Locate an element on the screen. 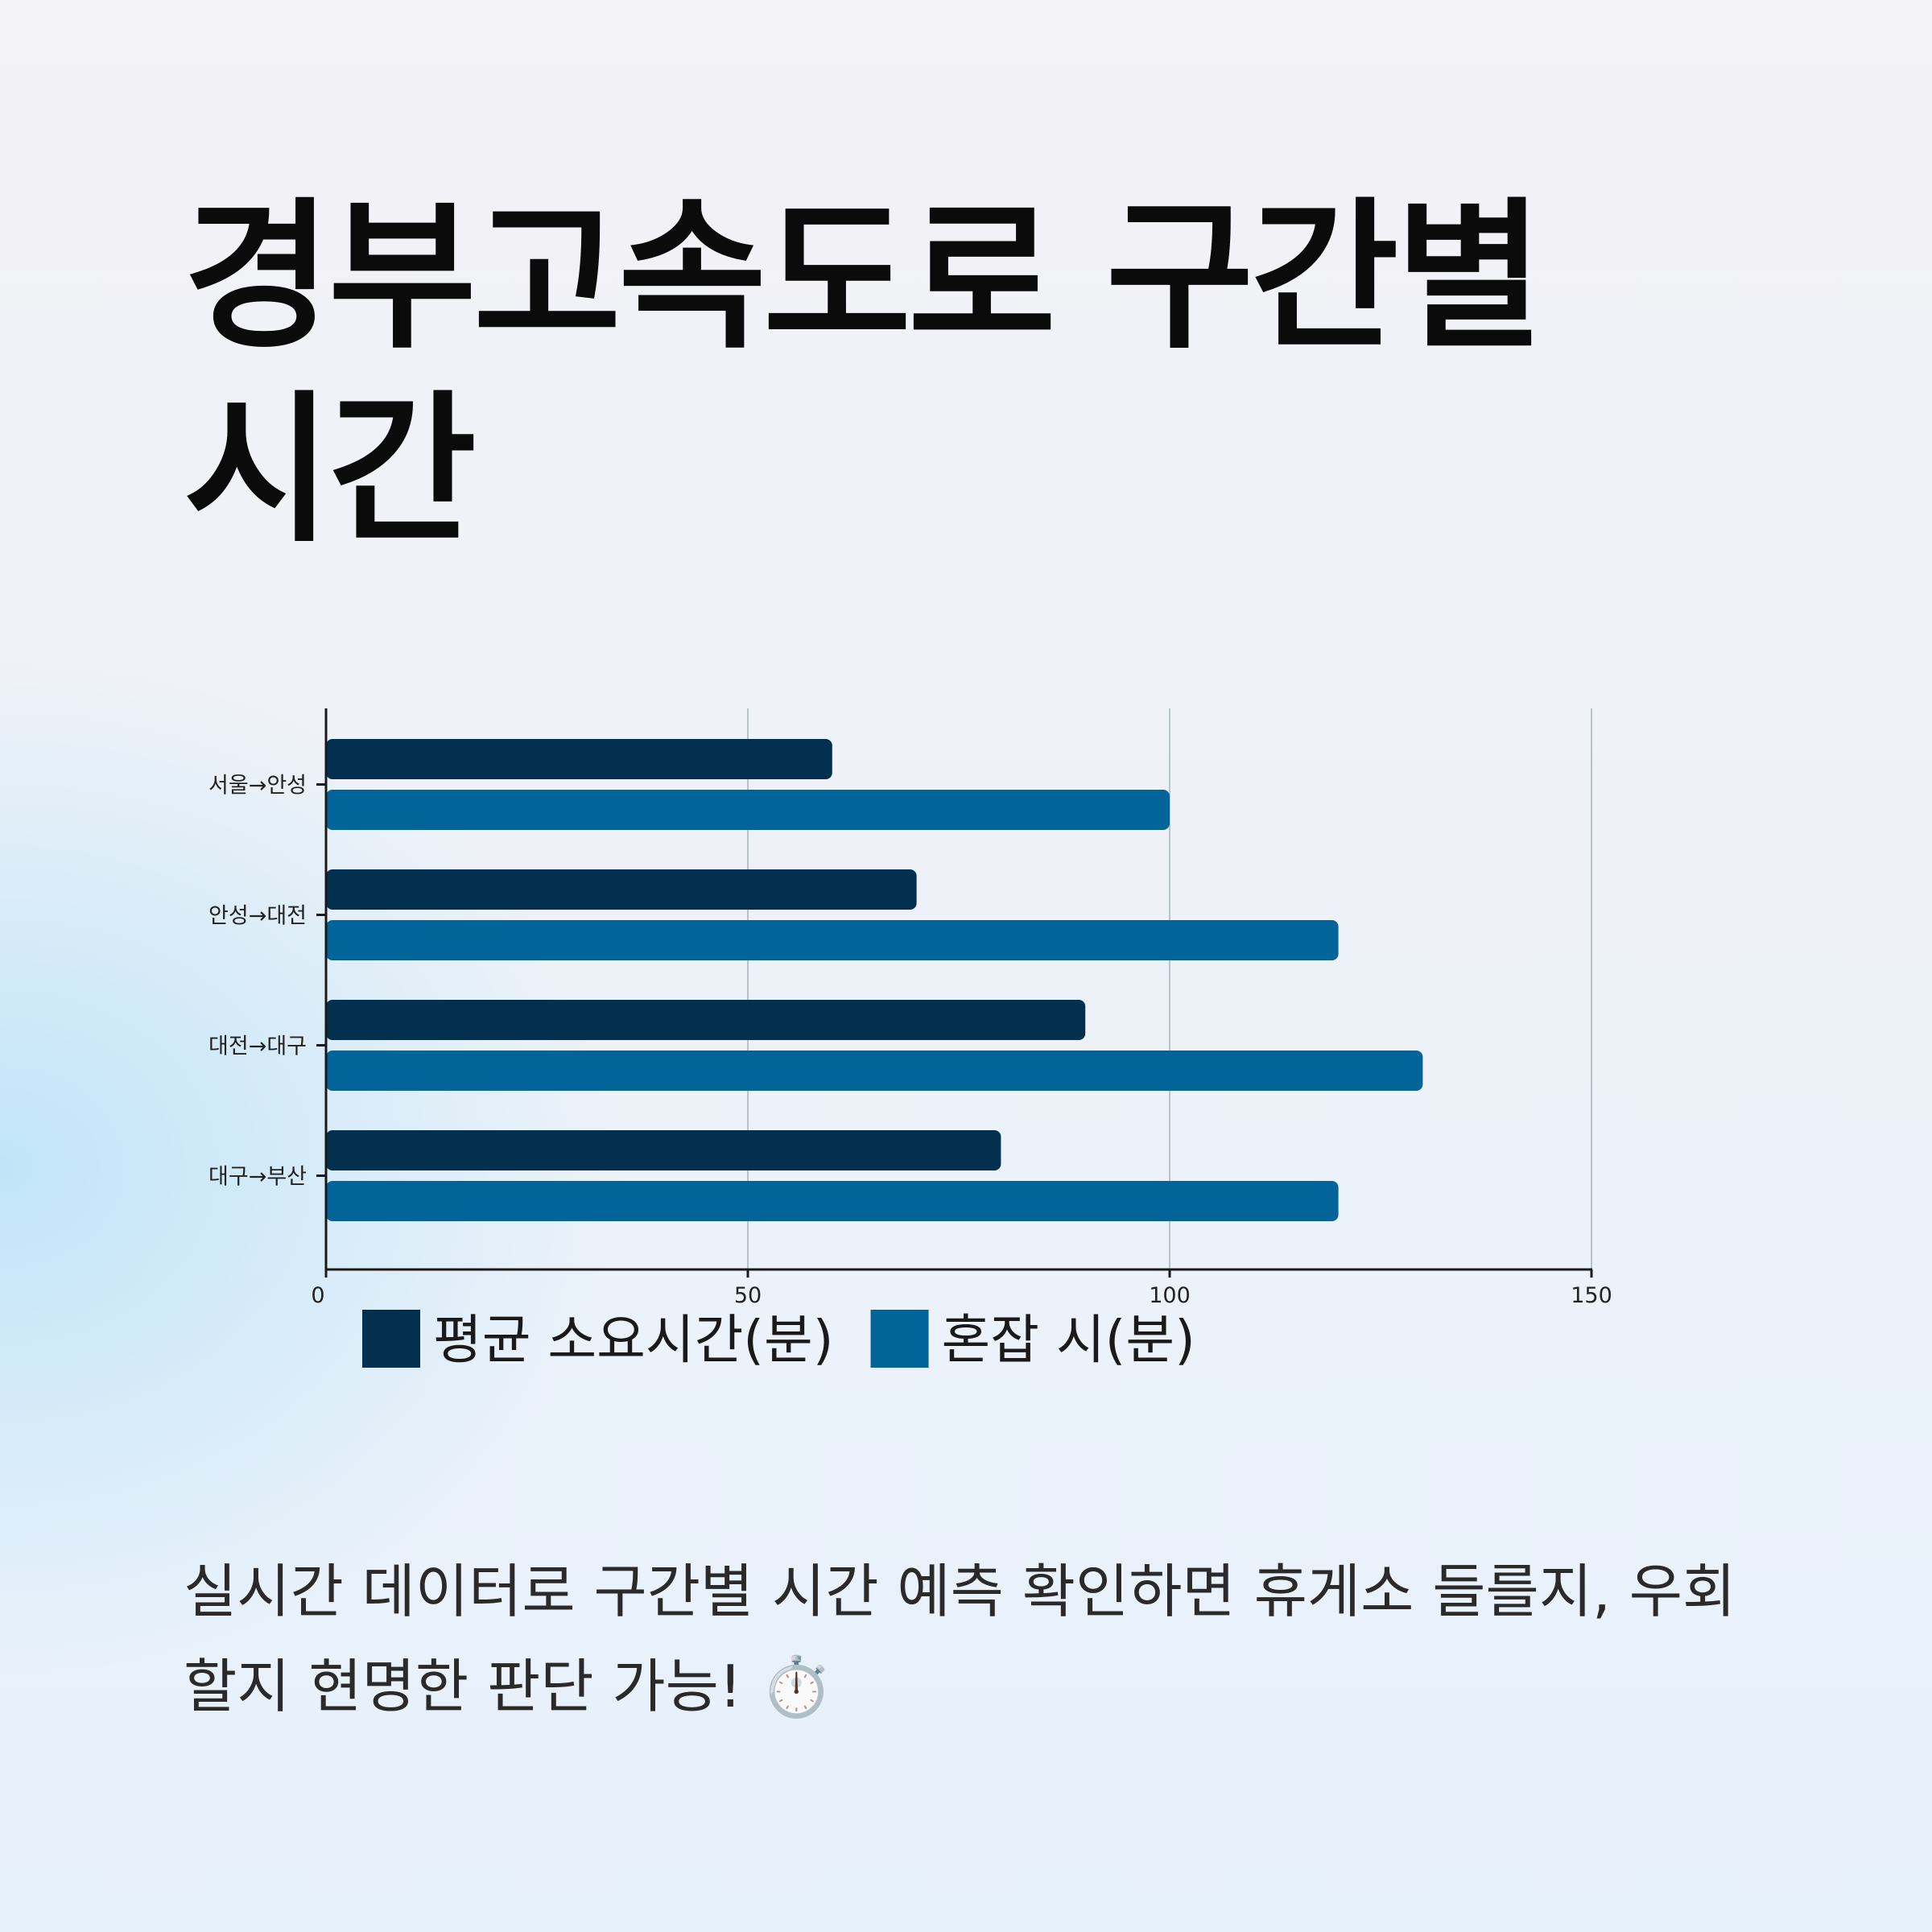  x-tick-label-150: 150 is located at coordinates (1591, 1295).